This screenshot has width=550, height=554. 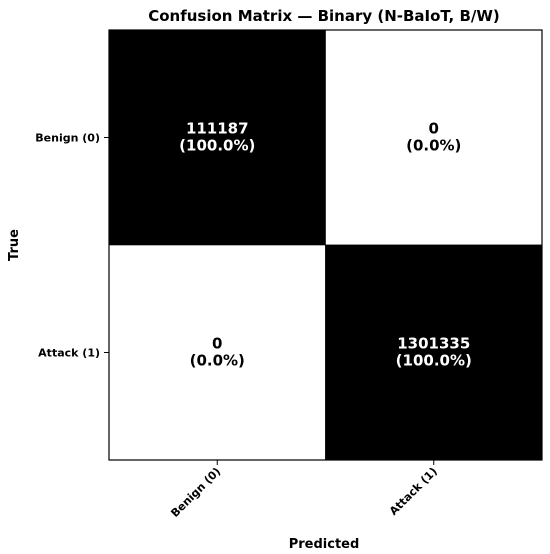 What do you see at coordinates (324, 16) in the screenshot?
I see `chart-title: Confusion Matrix — Binary (N-BaIoT, B/W)` at bounding box center [324, 16].